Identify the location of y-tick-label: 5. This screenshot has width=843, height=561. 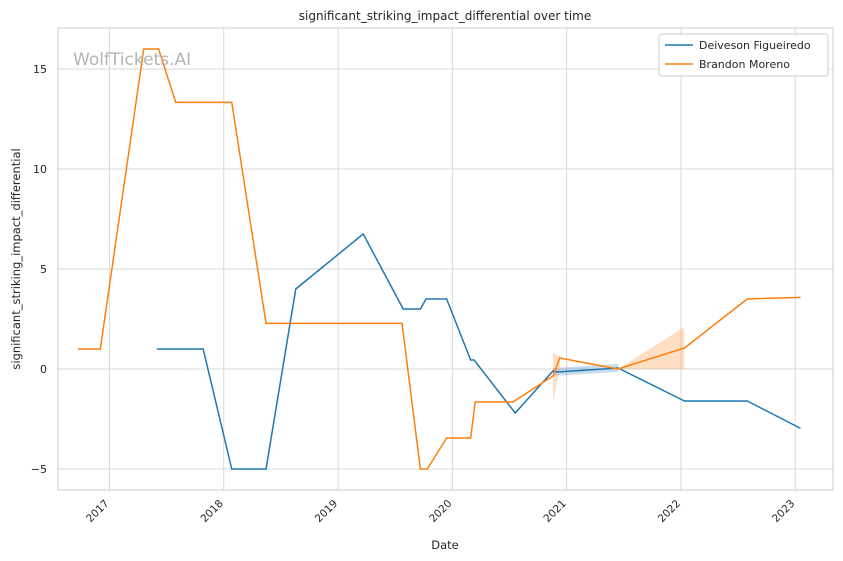
(43, 269).